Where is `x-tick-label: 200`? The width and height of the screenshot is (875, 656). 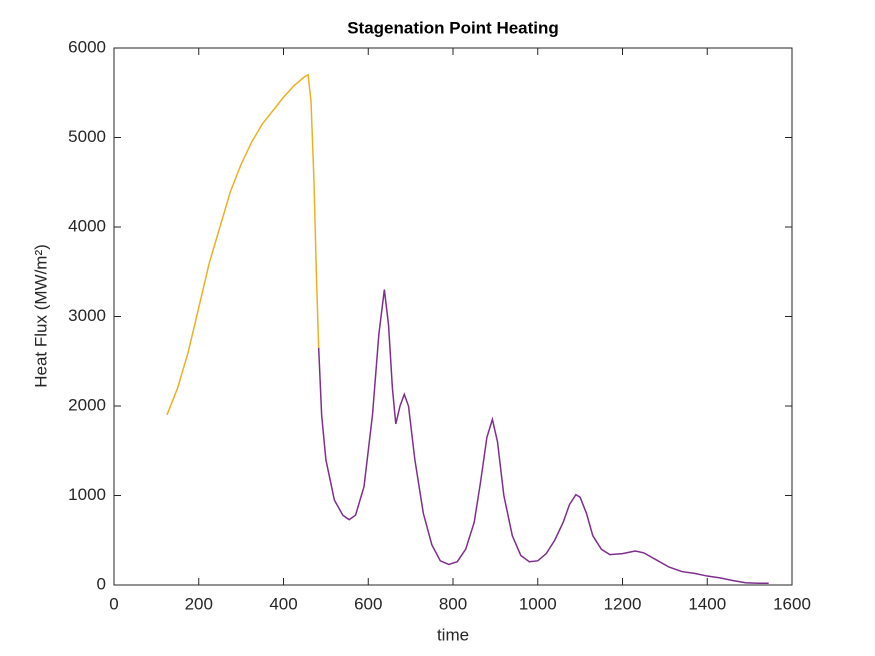
x-tick-label: 200 is located at coordinates (199, 603).